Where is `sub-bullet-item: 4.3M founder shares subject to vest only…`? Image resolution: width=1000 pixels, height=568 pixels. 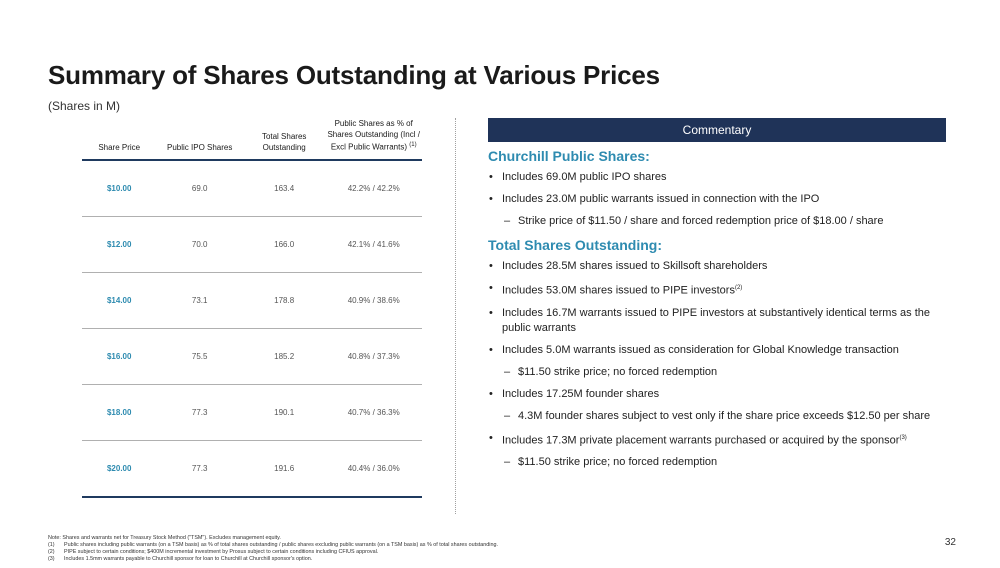 sub-bullet-item: 4.3M founder shares subject to vest only… is located at coordinates (718, 416).